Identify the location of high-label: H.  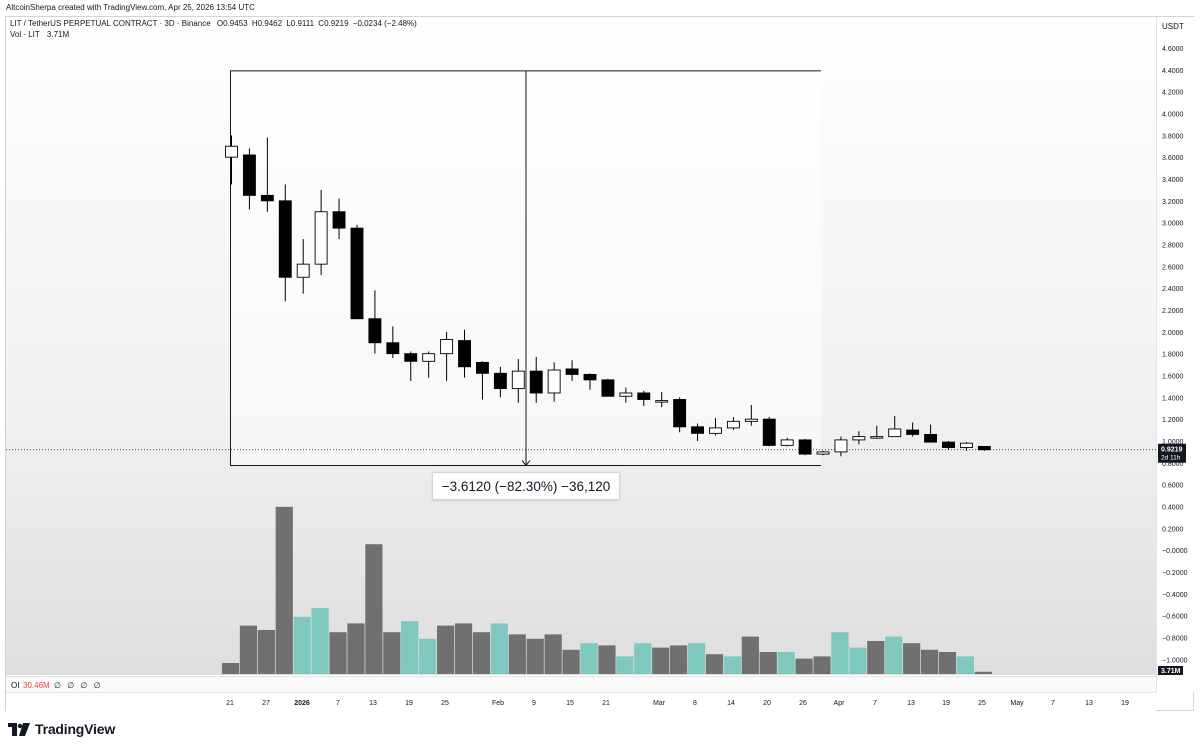
(254, 23).